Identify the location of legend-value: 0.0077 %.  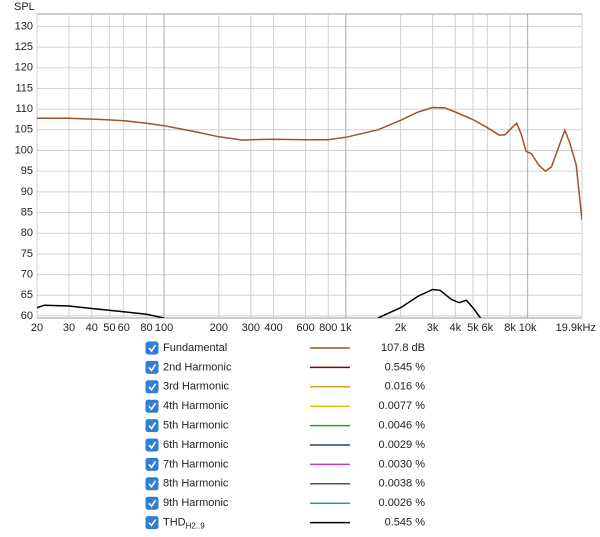
(402, 406).